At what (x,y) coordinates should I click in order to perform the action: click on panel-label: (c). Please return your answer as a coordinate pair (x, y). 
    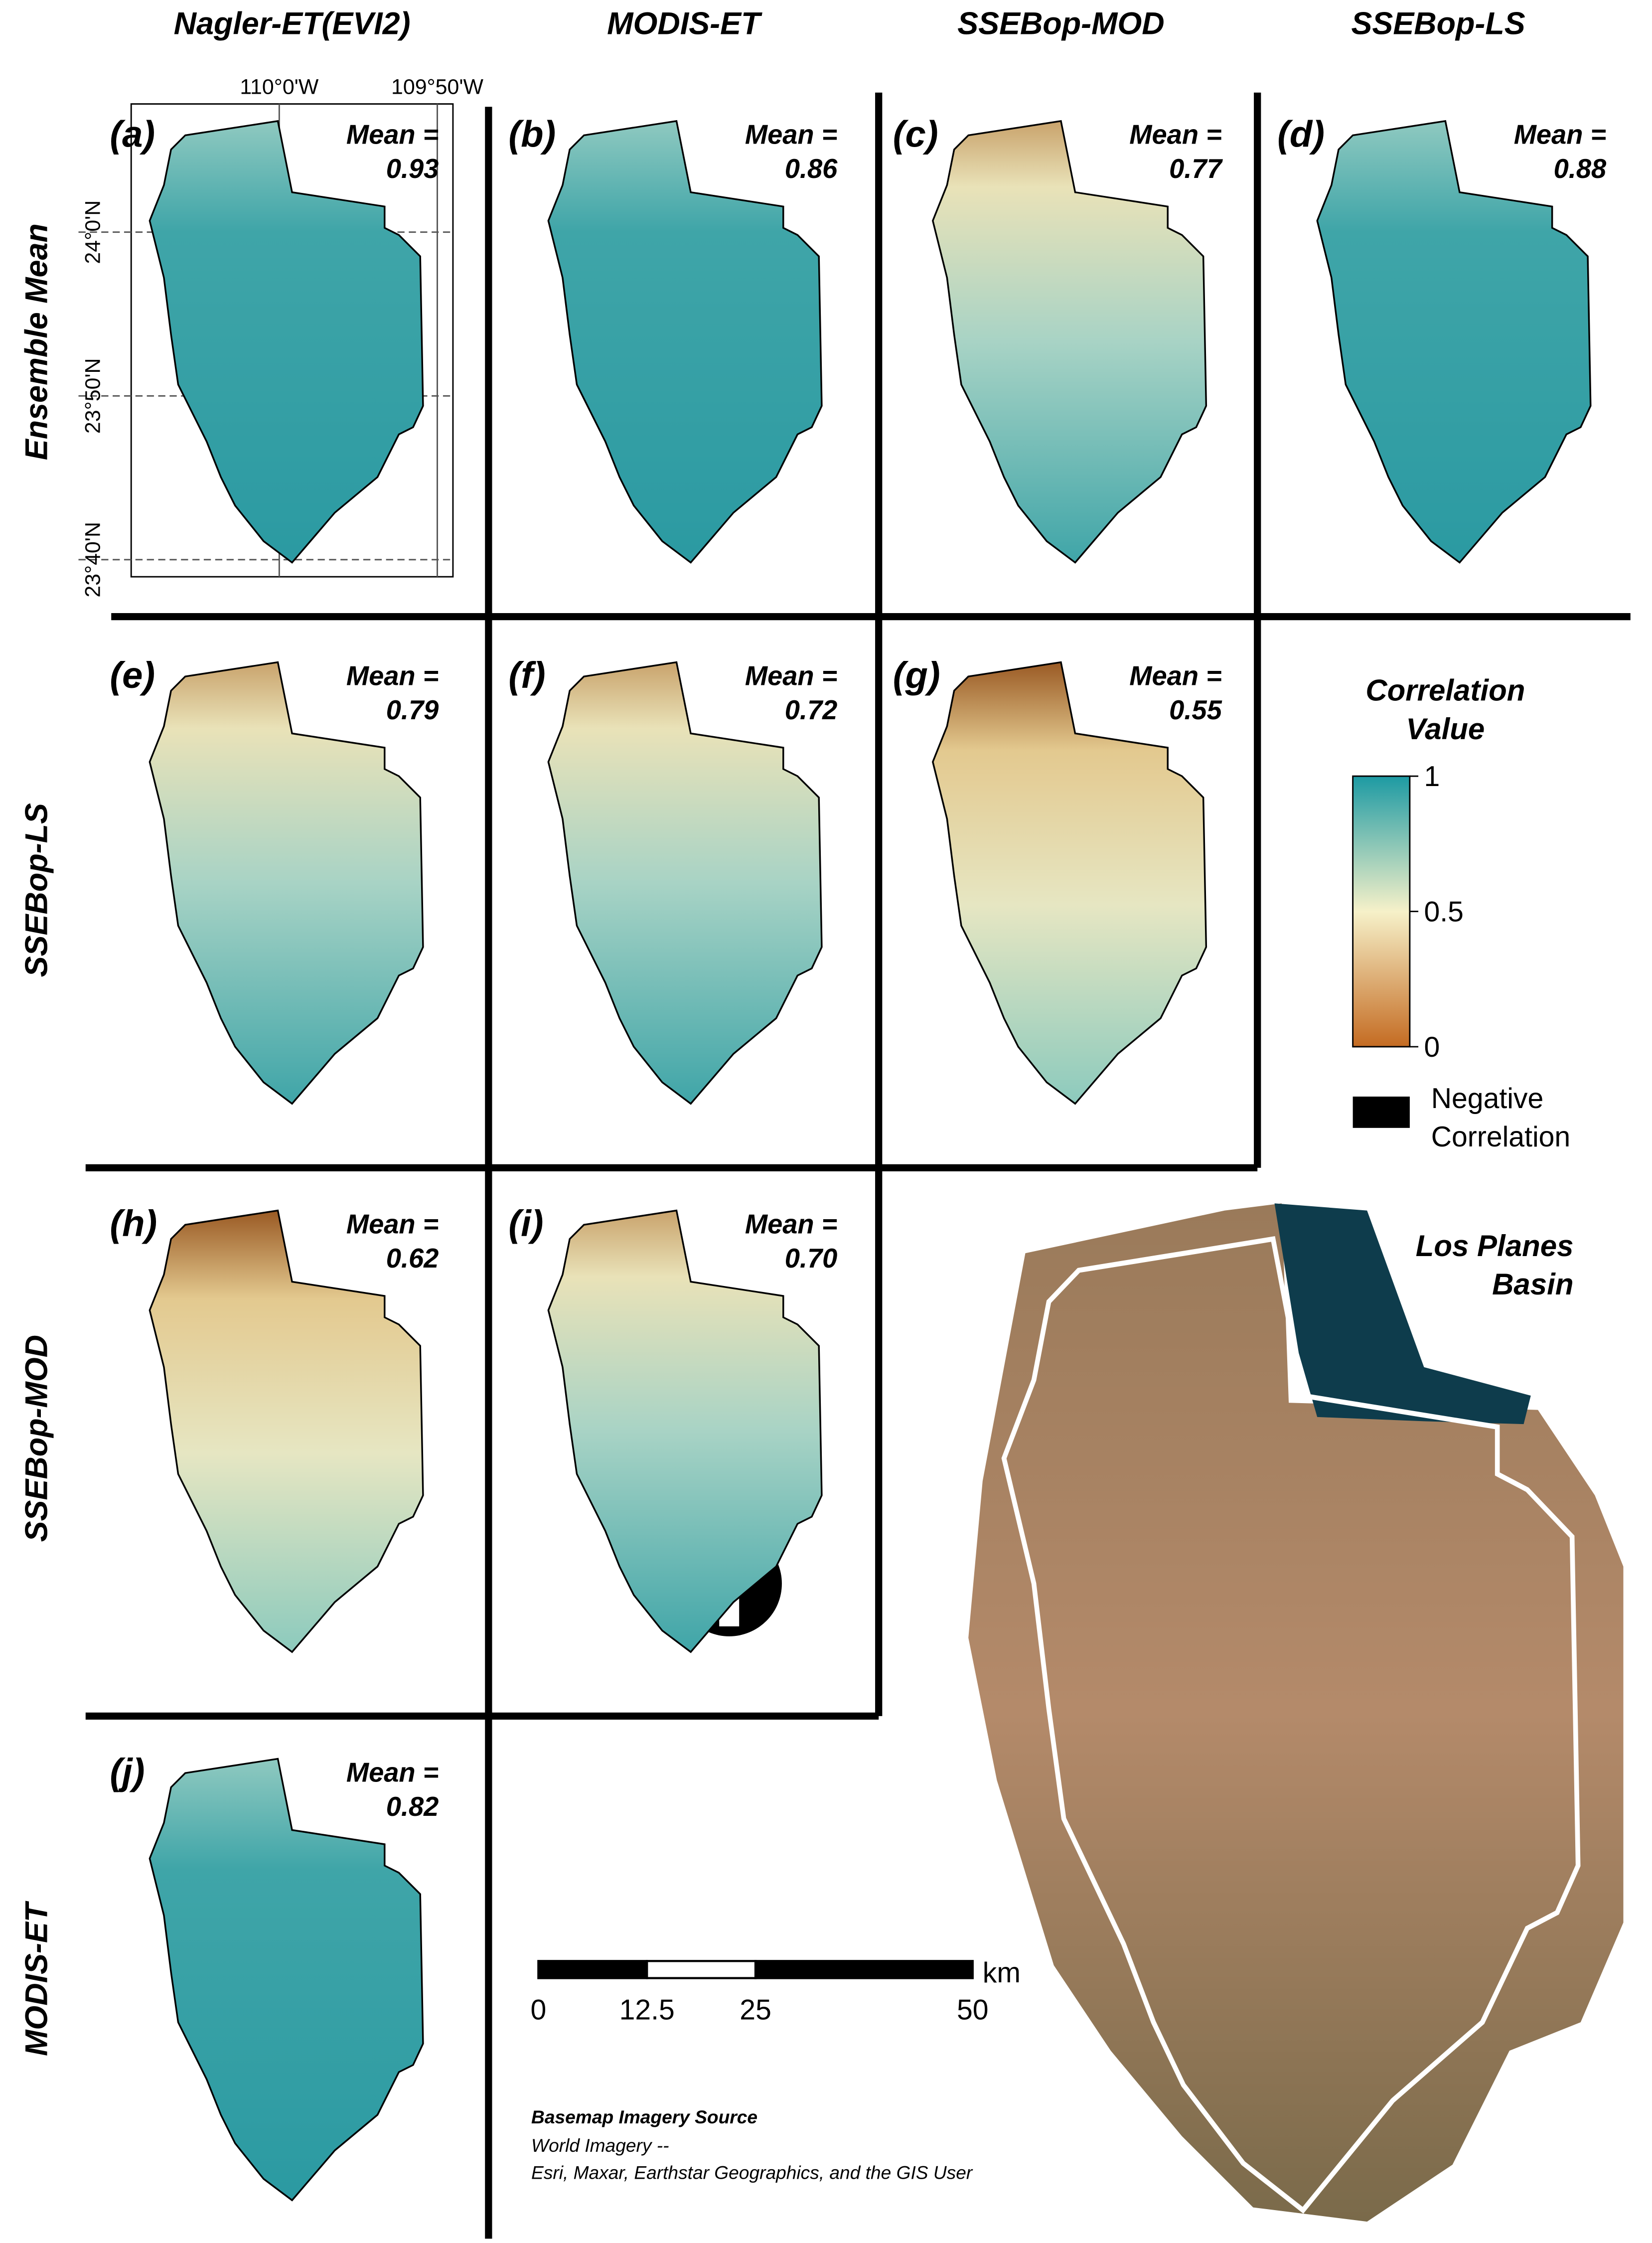
    Looking at the image, I should click on (915, 134).